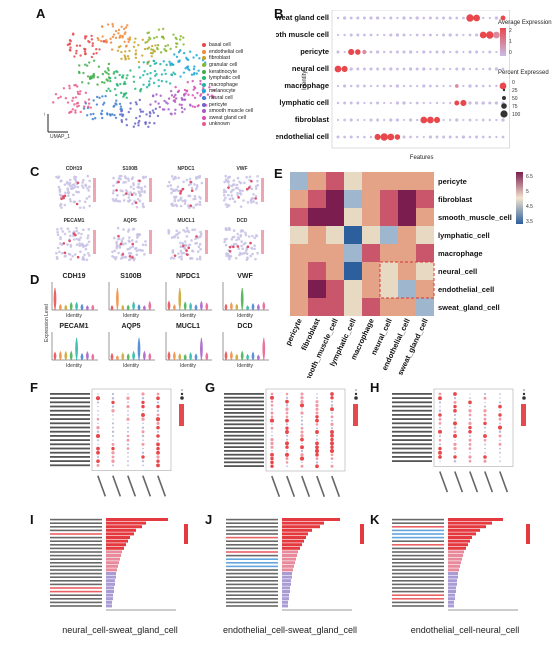 This screenshot has height=645, width=553. I want to click on lr-col-label, so click(162, 486).